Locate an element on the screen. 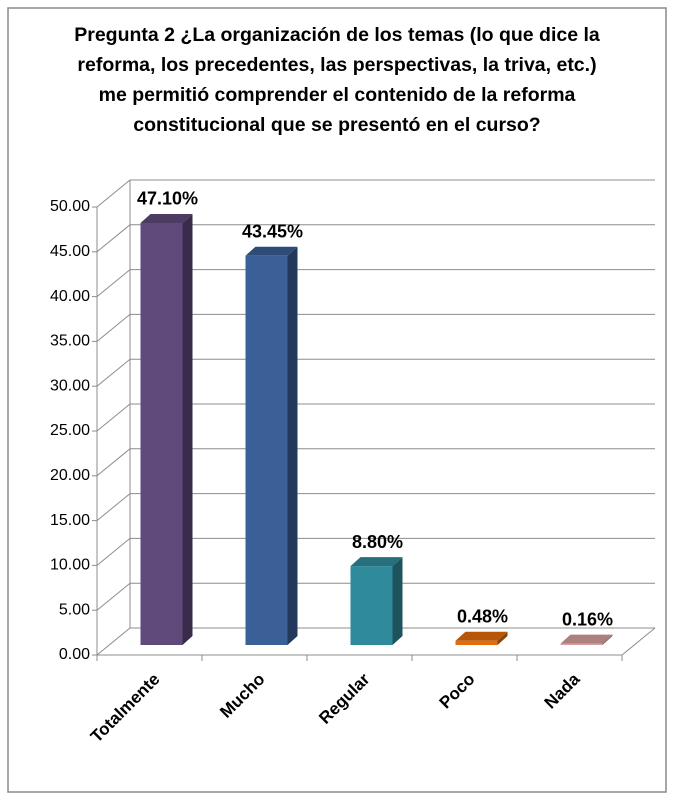 Image resolution: width=674 pixels, height=800 pixels. y-tick-label: 25.00 is located at coordinates (70, 430).